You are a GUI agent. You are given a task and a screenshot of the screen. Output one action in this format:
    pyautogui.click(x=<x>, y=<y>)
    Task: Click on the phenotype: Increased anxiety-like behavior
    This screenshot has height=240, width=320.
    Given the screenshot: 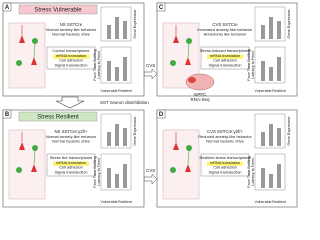 What is the action you would take?
    pyautogui.click(x=225, y=29)
    